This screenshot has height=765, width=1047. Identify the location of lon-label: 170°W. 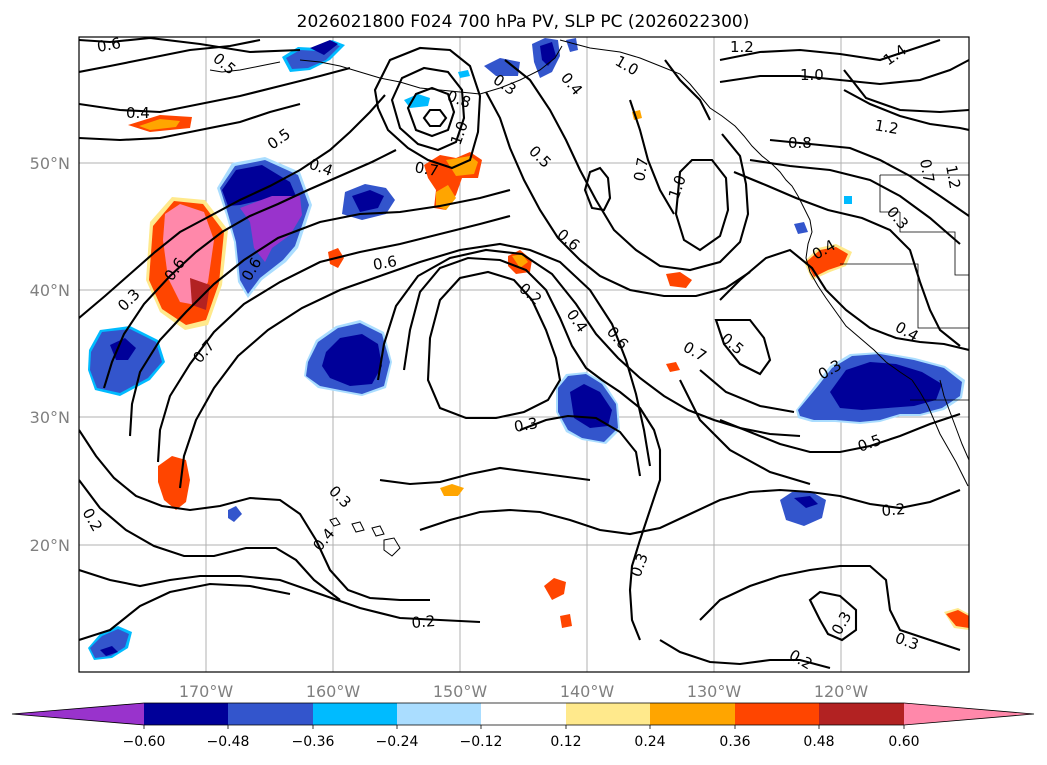
(206, 691).